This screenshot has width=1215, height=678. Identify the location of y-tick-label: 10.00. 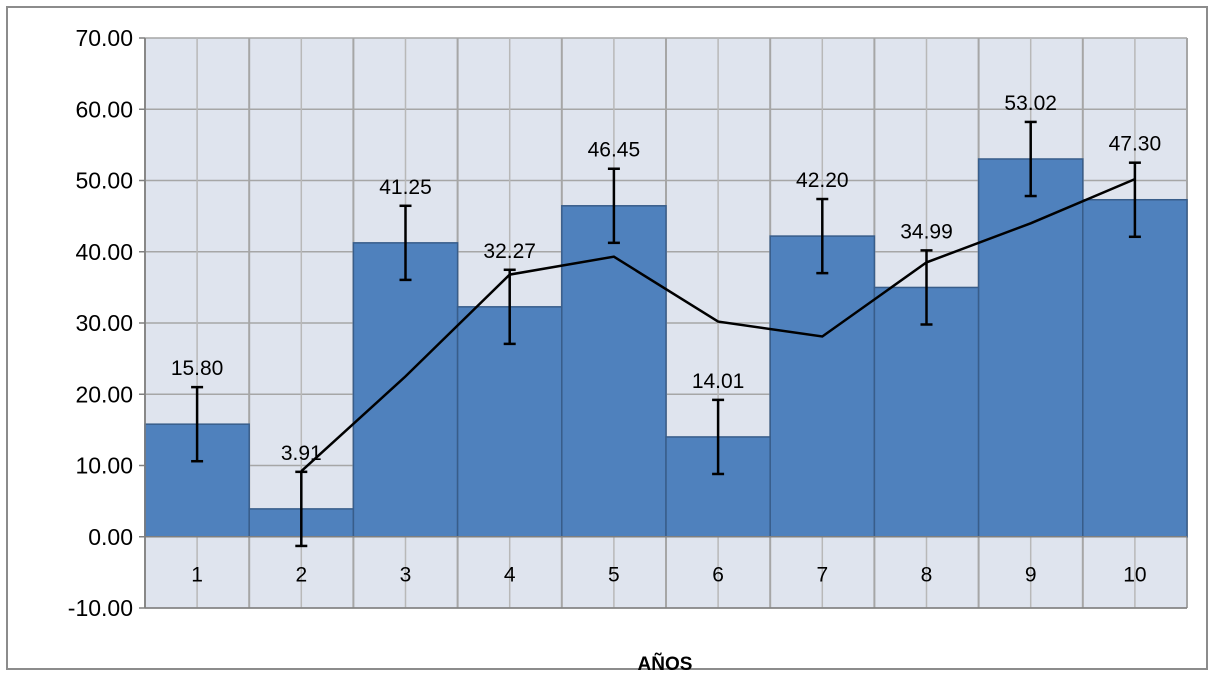
(104, 466).